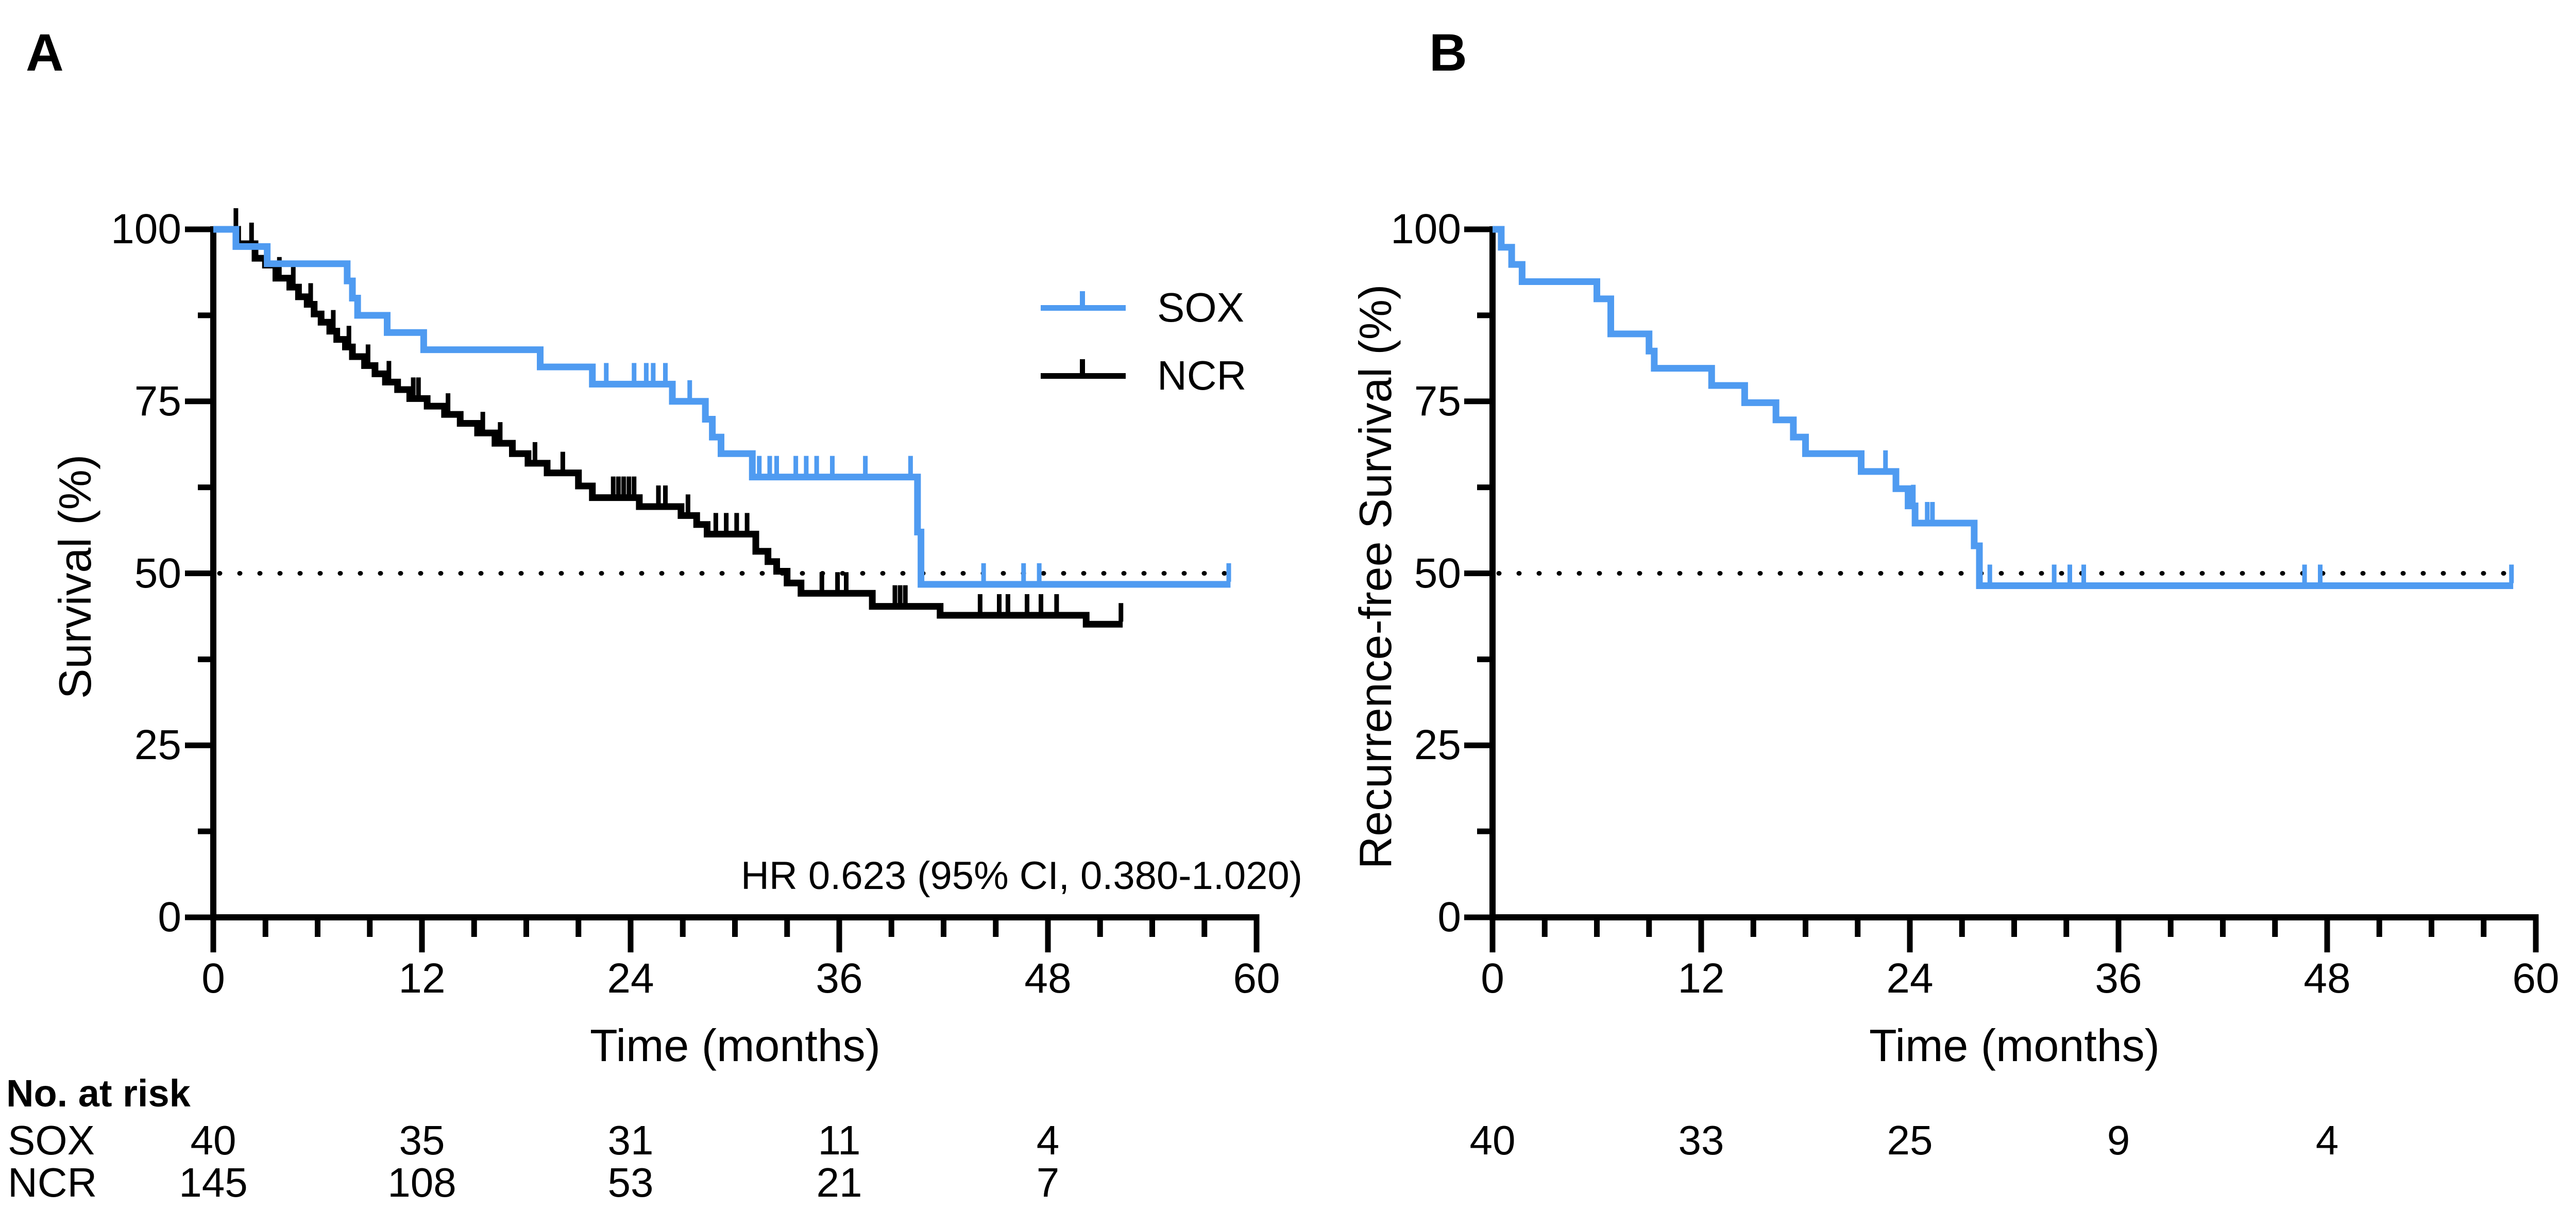 Image resolution: width=2576 pixels, height=1225 pixels. What do you see at coordinates (421, 1182) in the screenshot?
I see `risk-count: 108` at bounding box center [421, 1182].